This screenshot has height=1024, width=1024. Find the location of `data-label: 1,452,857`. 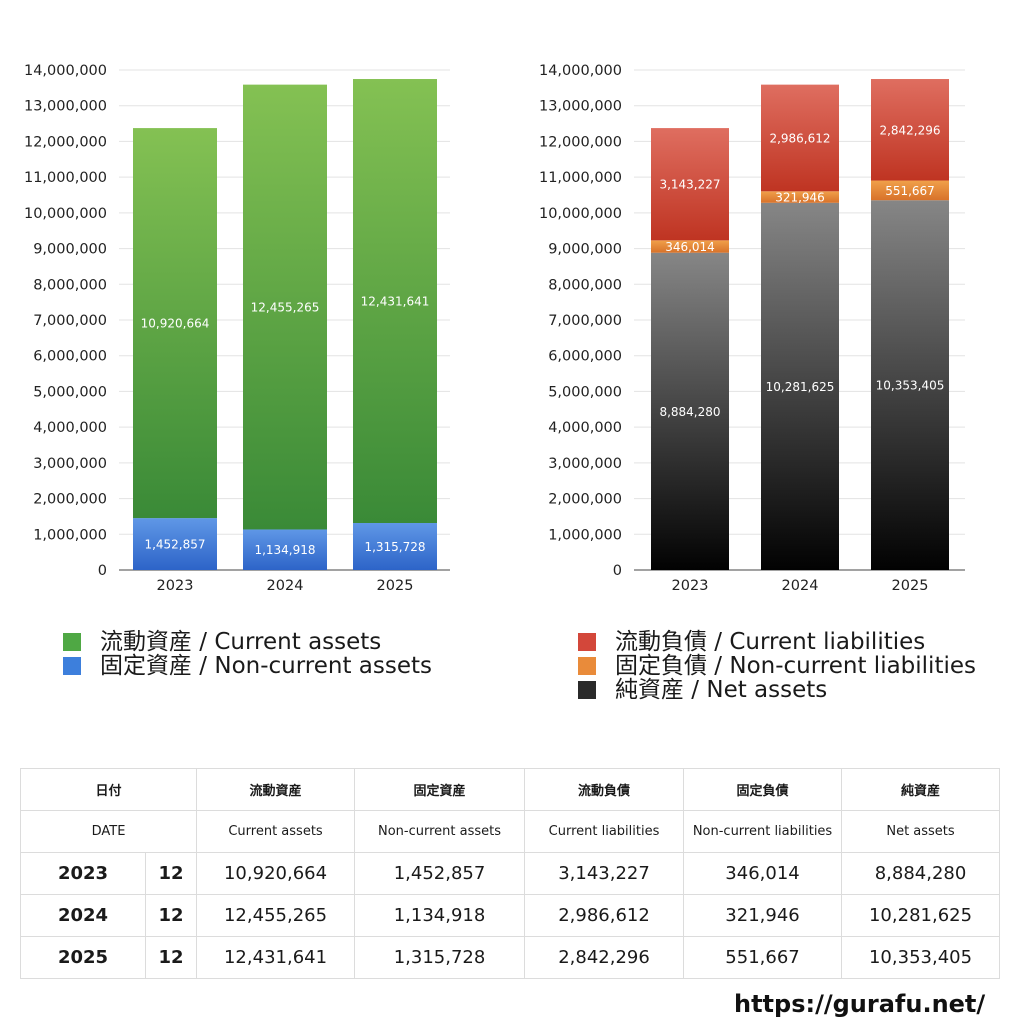

data-label: 1,452,857 is located at coordinates (174, 545).